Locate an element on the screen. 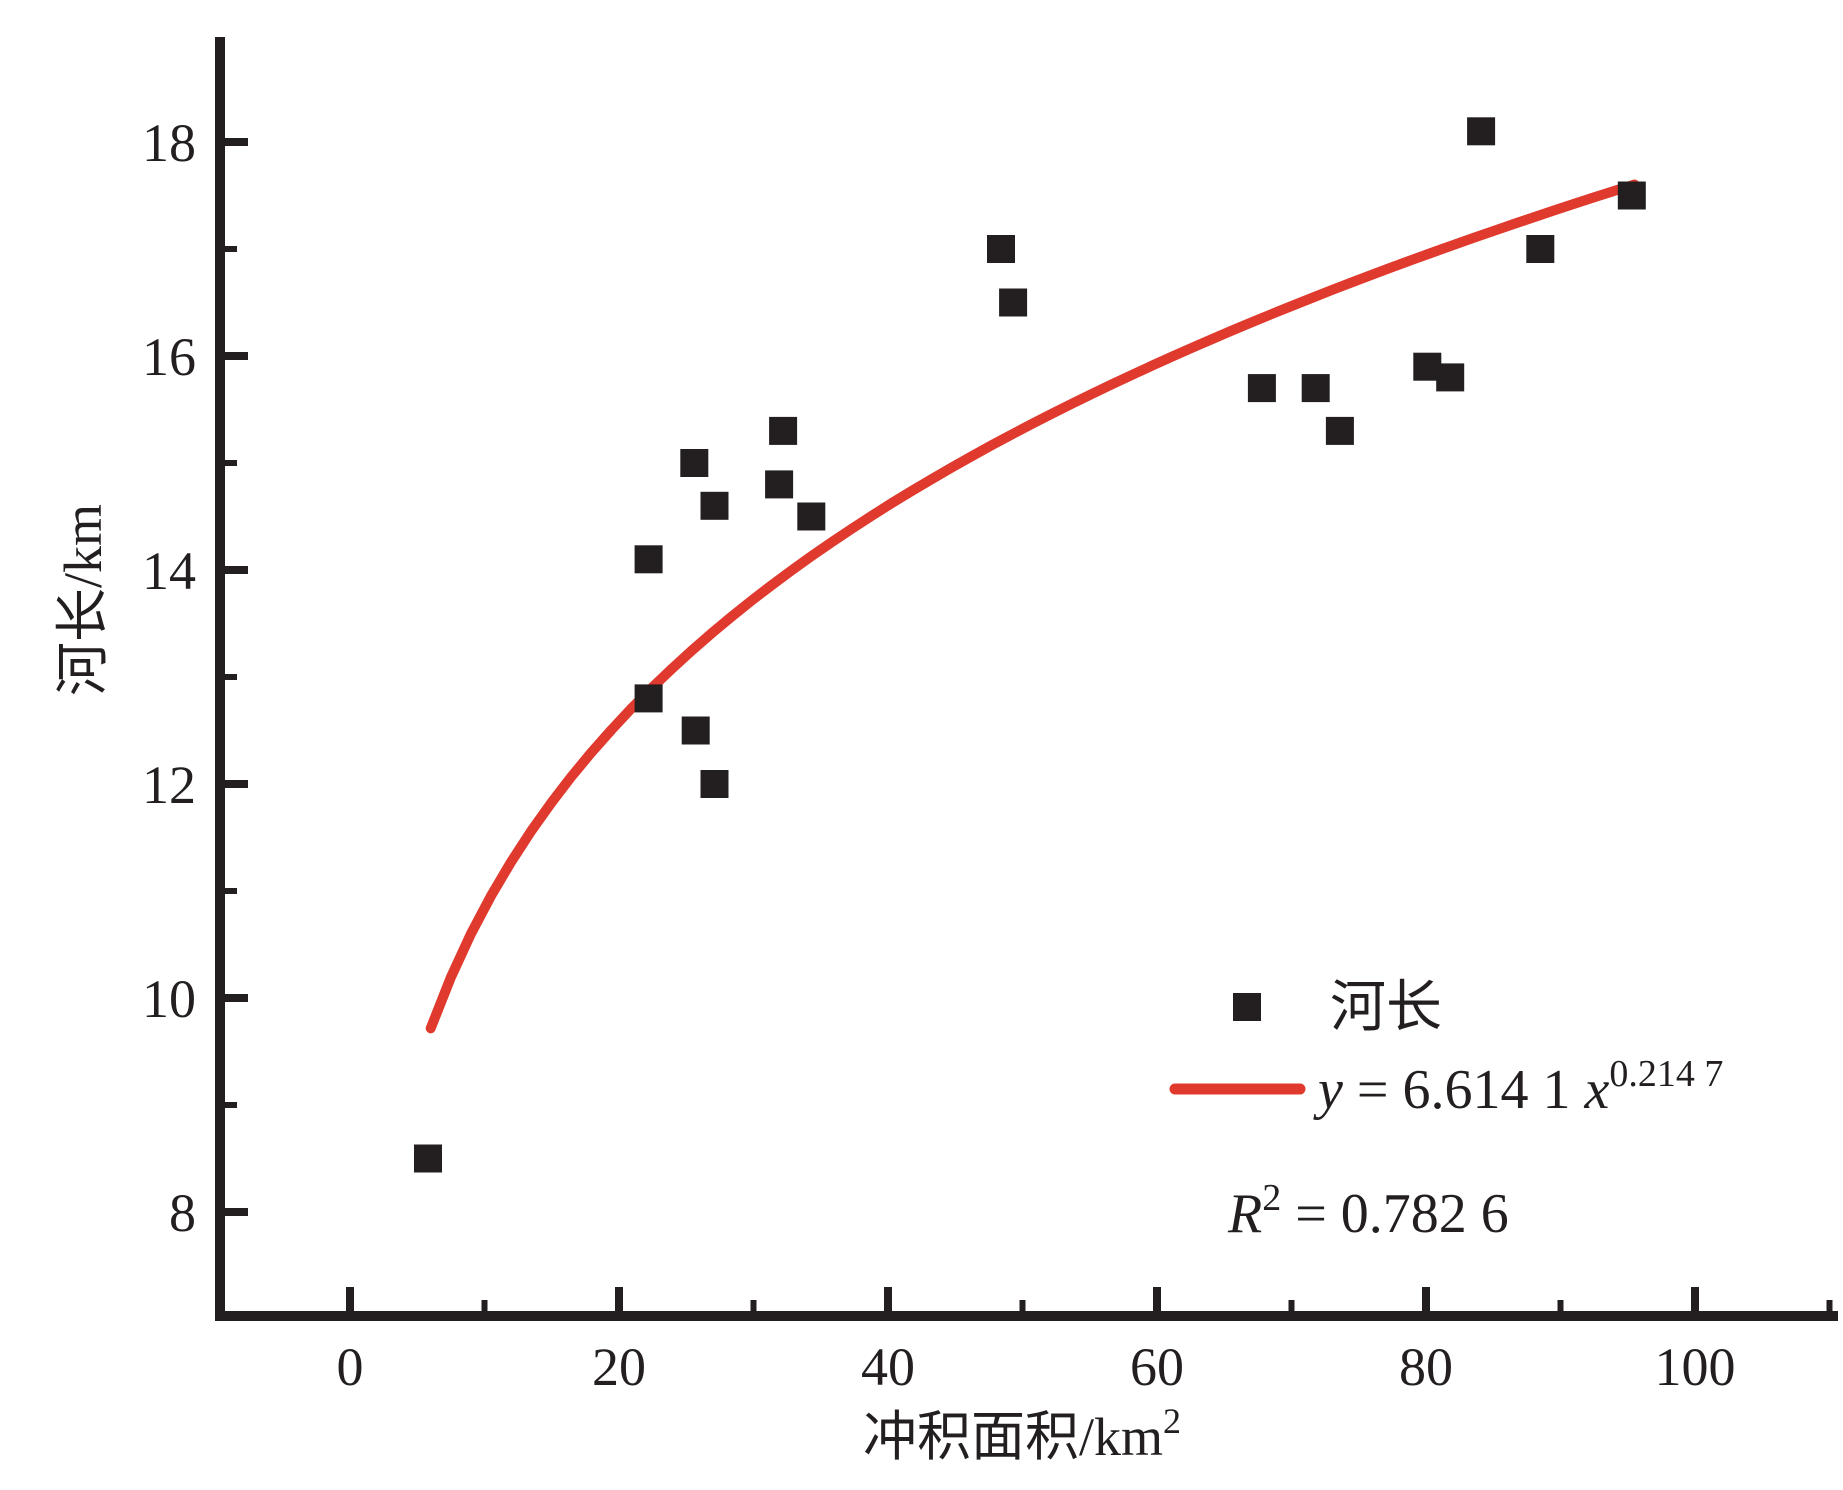  y-tick-label: 18 is located at coordinates (169, 143).